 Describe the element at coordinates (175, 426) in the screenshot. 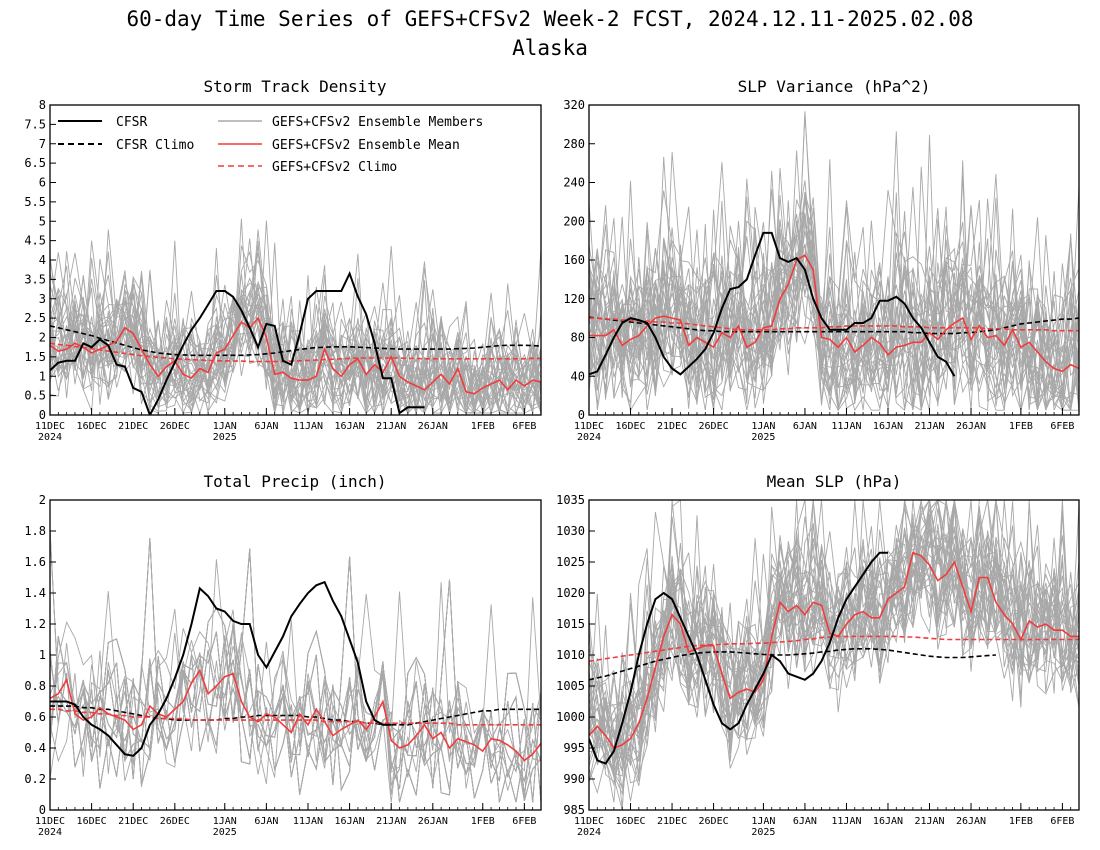

I see `x-tick-label: 26DEC` at that location.